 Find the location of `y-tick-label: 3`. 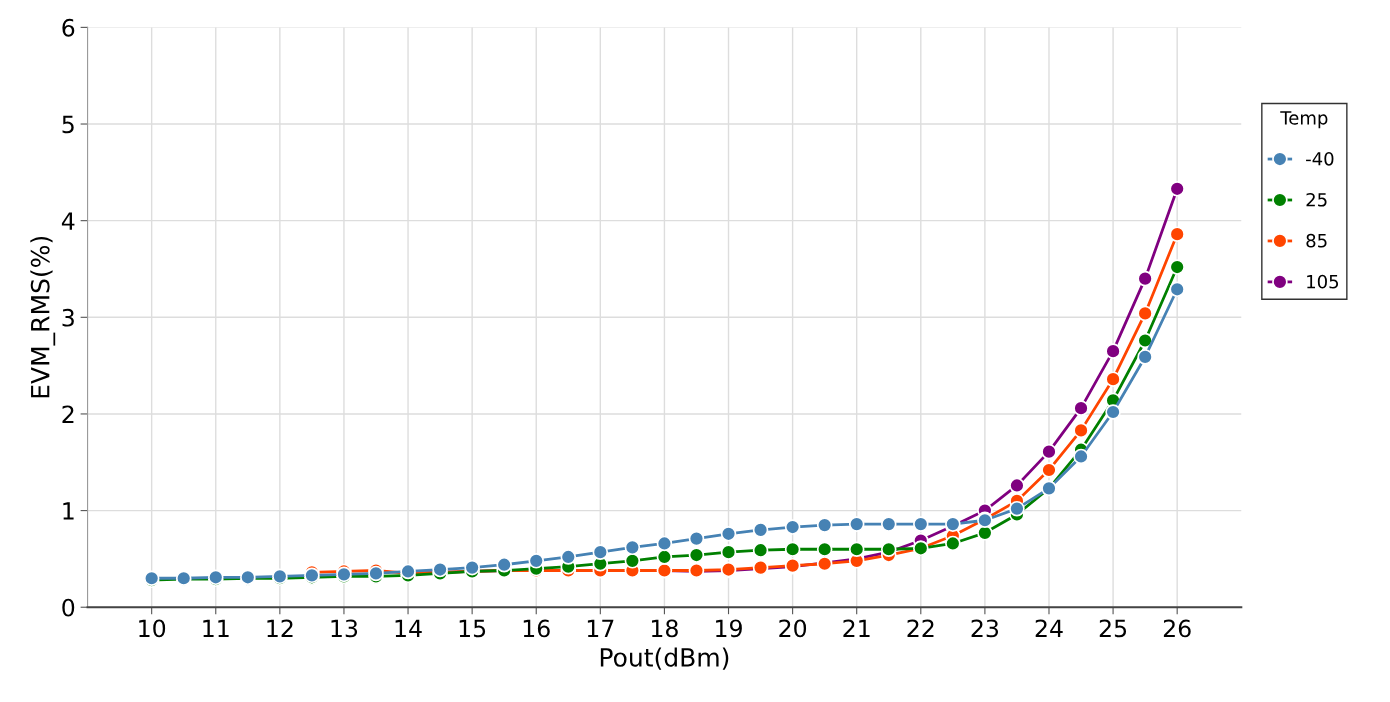

y-tick-label: 3 is located at coordinates (68, 317).